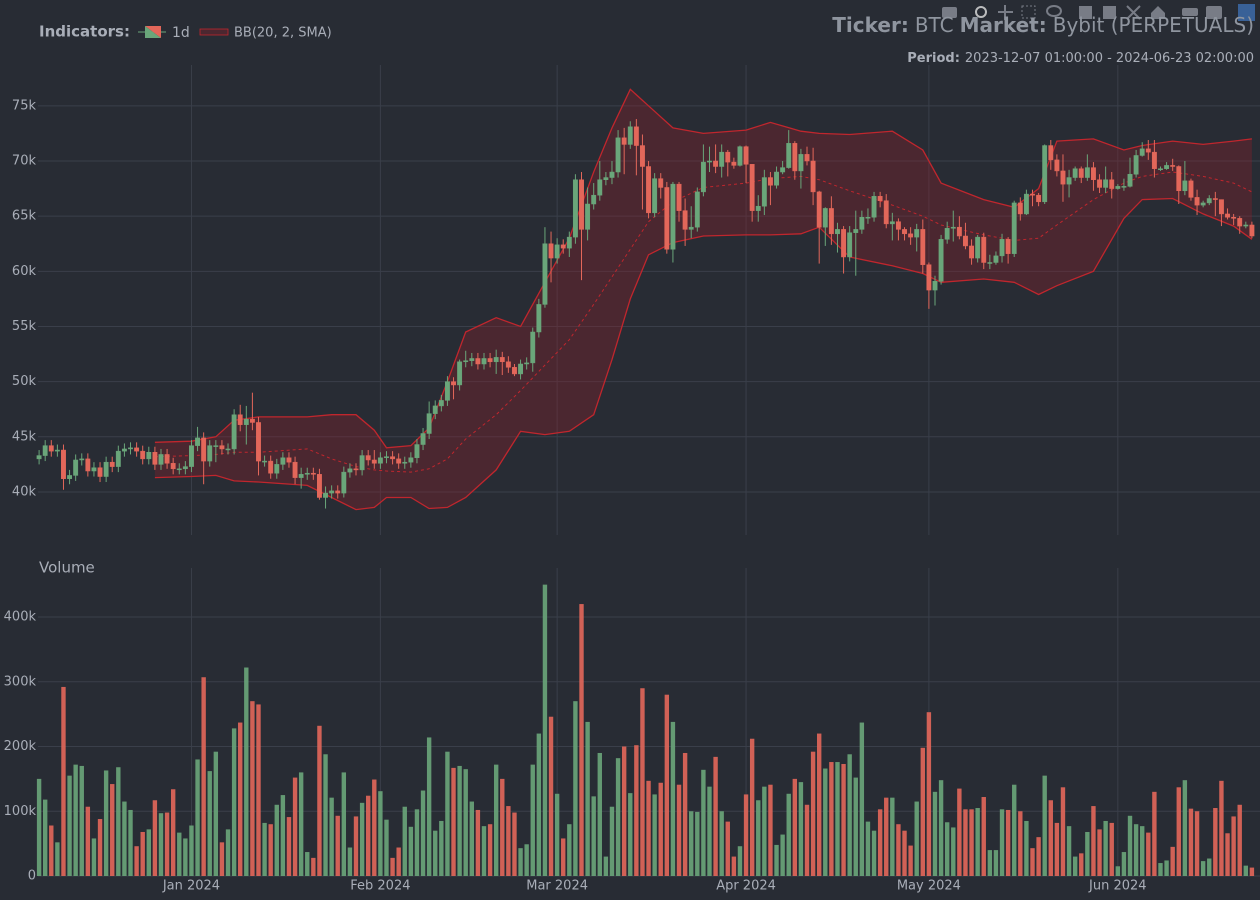 Image resolution: width=1260 pixels, height=900 pixels. What do you see at coordinates (24, 381) in the screenshot?
I see `y-tick-label: 50k` at bounding box center [24, 381].